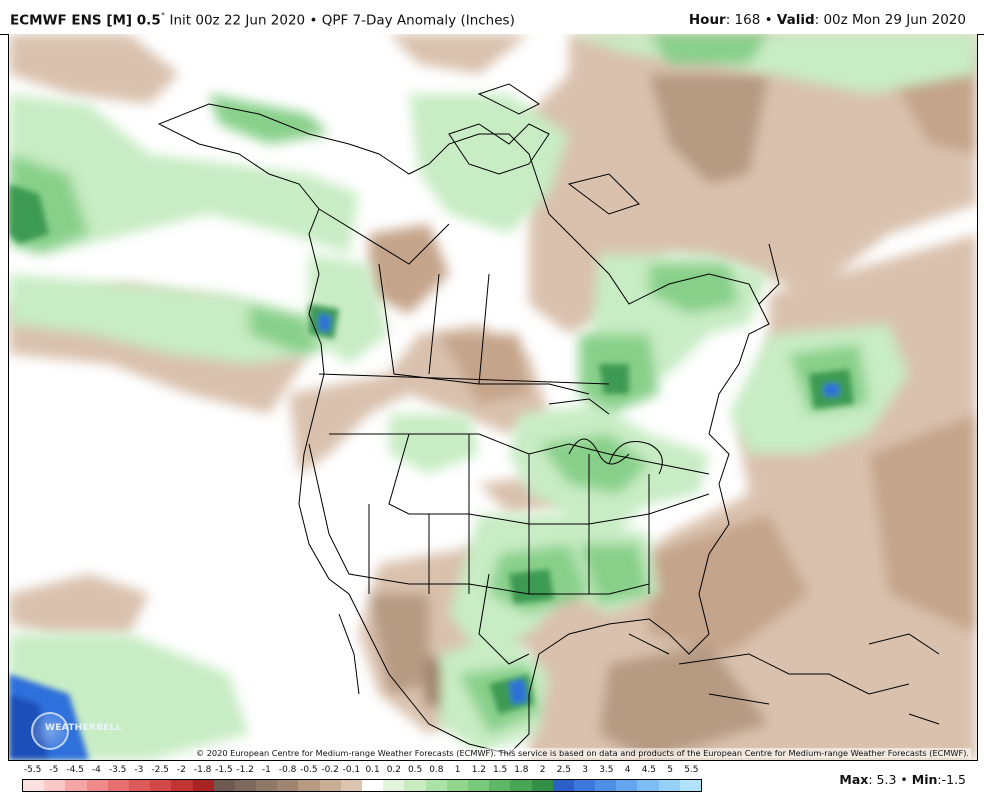 This screenshot has height=808, width=984. Describe the element at coordinates (542, 770) in the screenshot. I see `legend-label: 2` at that location.